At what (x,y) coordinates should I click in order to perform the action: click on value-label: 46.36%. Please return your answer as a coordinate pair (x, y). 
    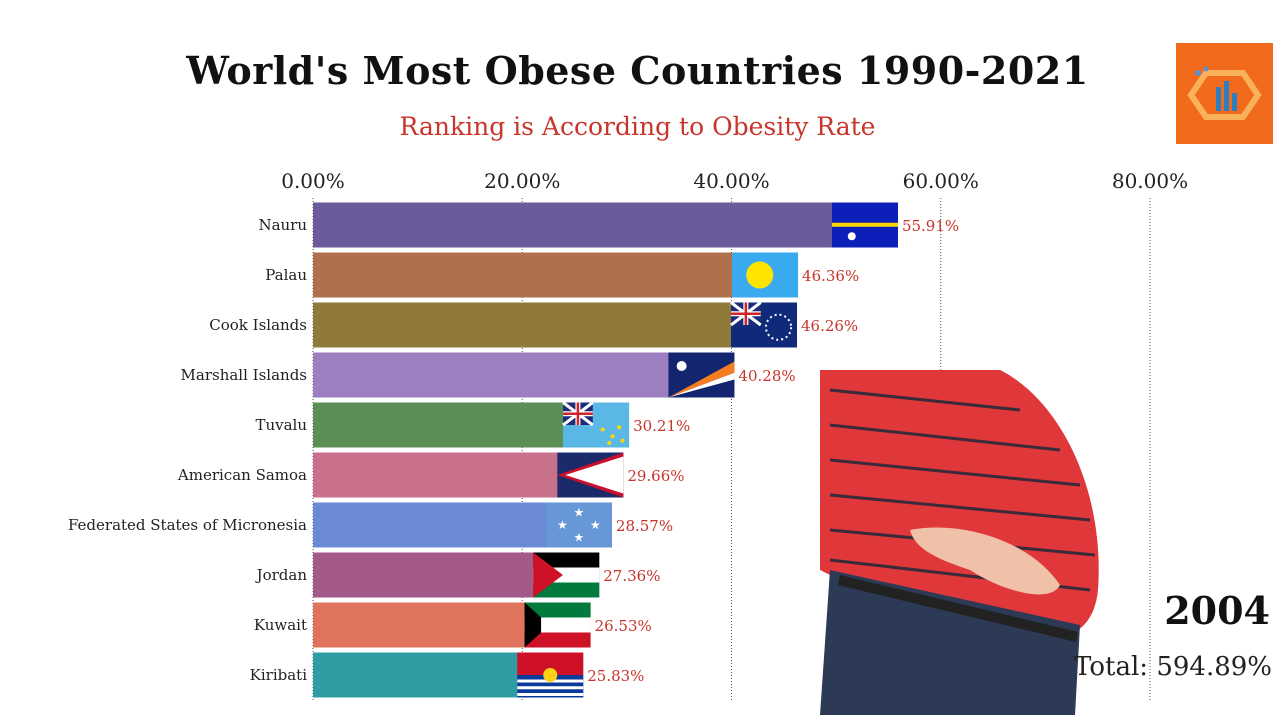
    Looking at the image, I should click on (830, 276).